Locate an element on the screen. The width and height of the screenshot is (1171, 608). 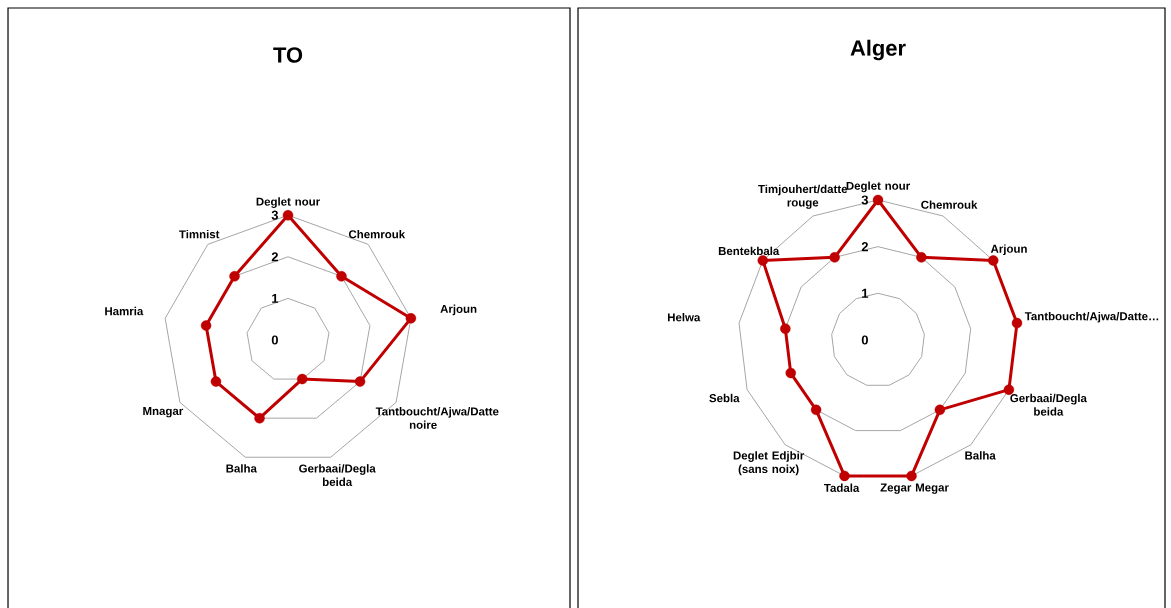
spoke-label: Deglet Edjbir (sans noix) is located at coordinates (769, 463).